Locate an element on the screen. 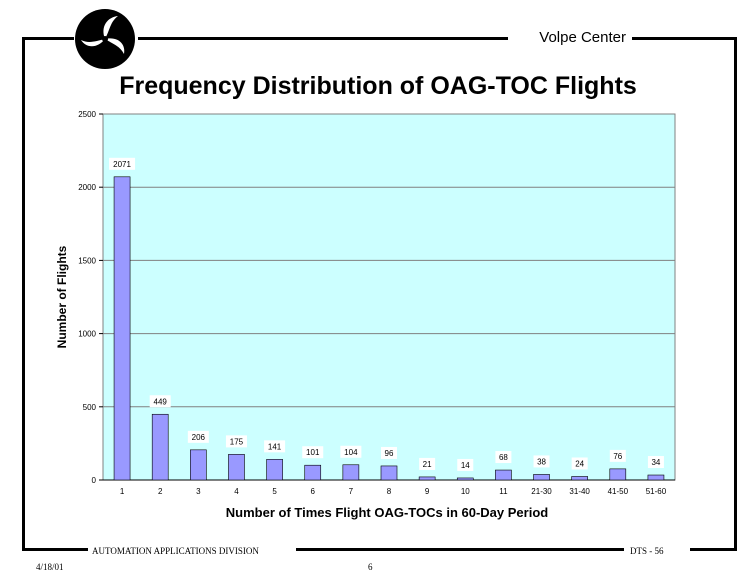 The height and width of the screenshot is (576, 756). data-label: 2071 is located at coordinates (122, 164).